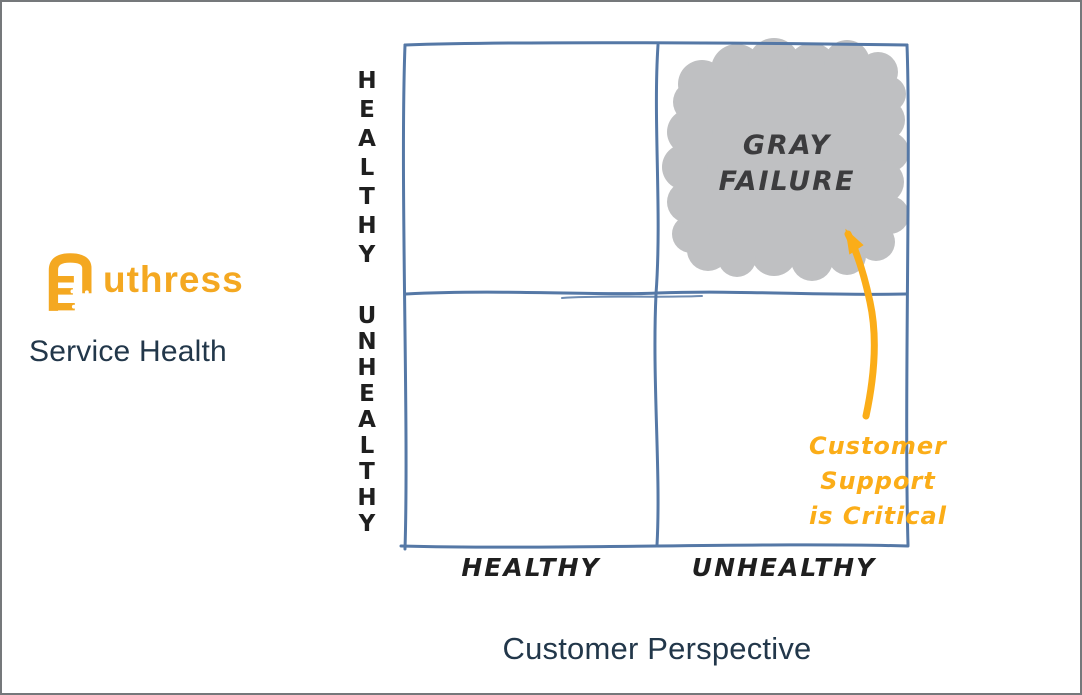 The width and height of the screenshot is (1082, 695). I want to click on gray-failure-blob, so click(785, 159).